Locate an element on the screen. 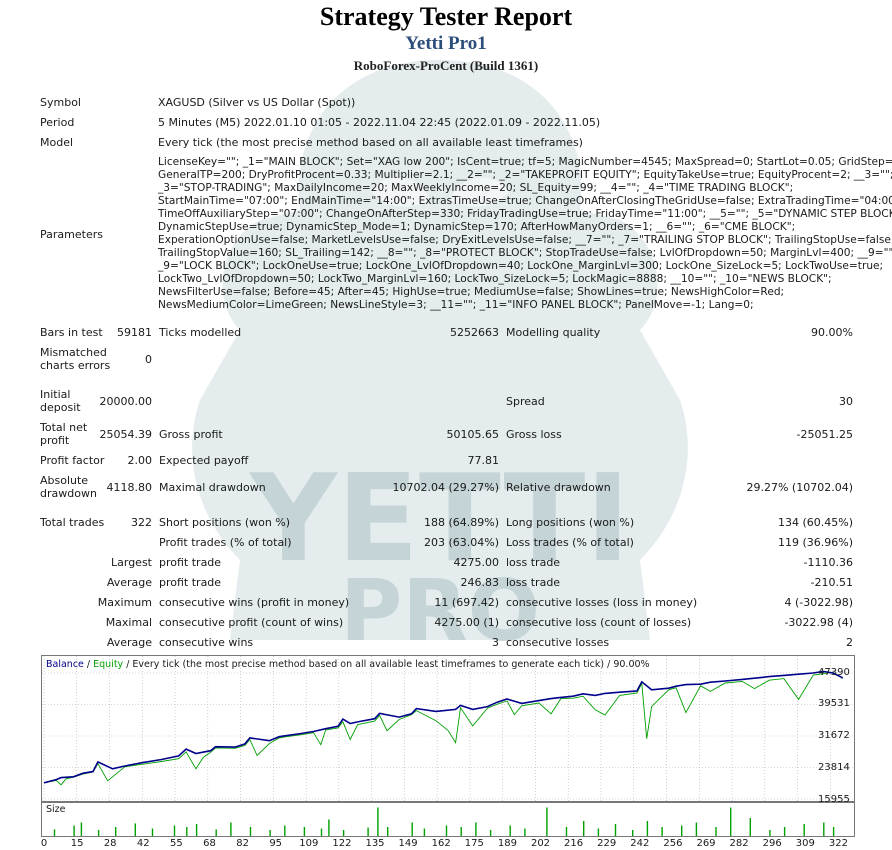 Image resolution: width=892 pixels, height=850 pixels. x-tick-label: 175 is located at coordinates (474, 843).